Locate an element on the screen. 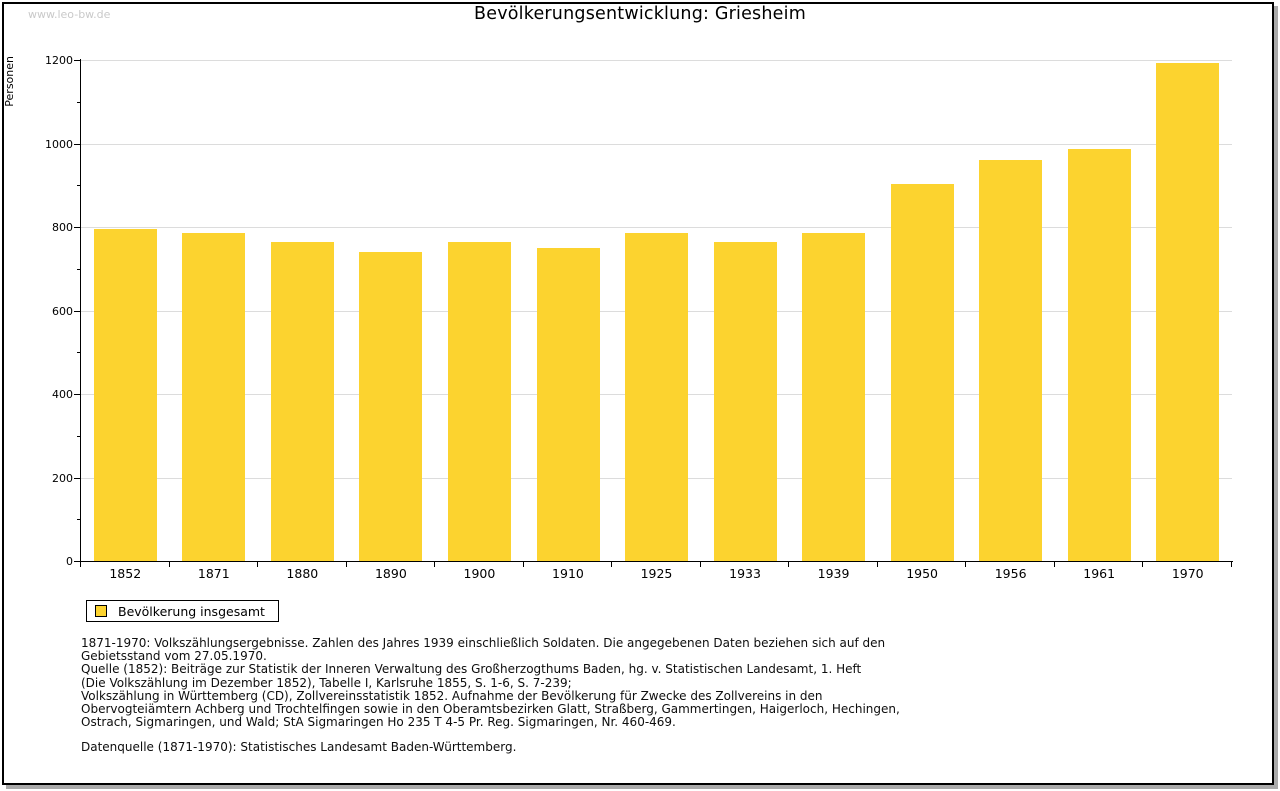 This screenshot has width=1280, height=791. y-axis-tick-label: 0 is located at coordinates (69, 561).